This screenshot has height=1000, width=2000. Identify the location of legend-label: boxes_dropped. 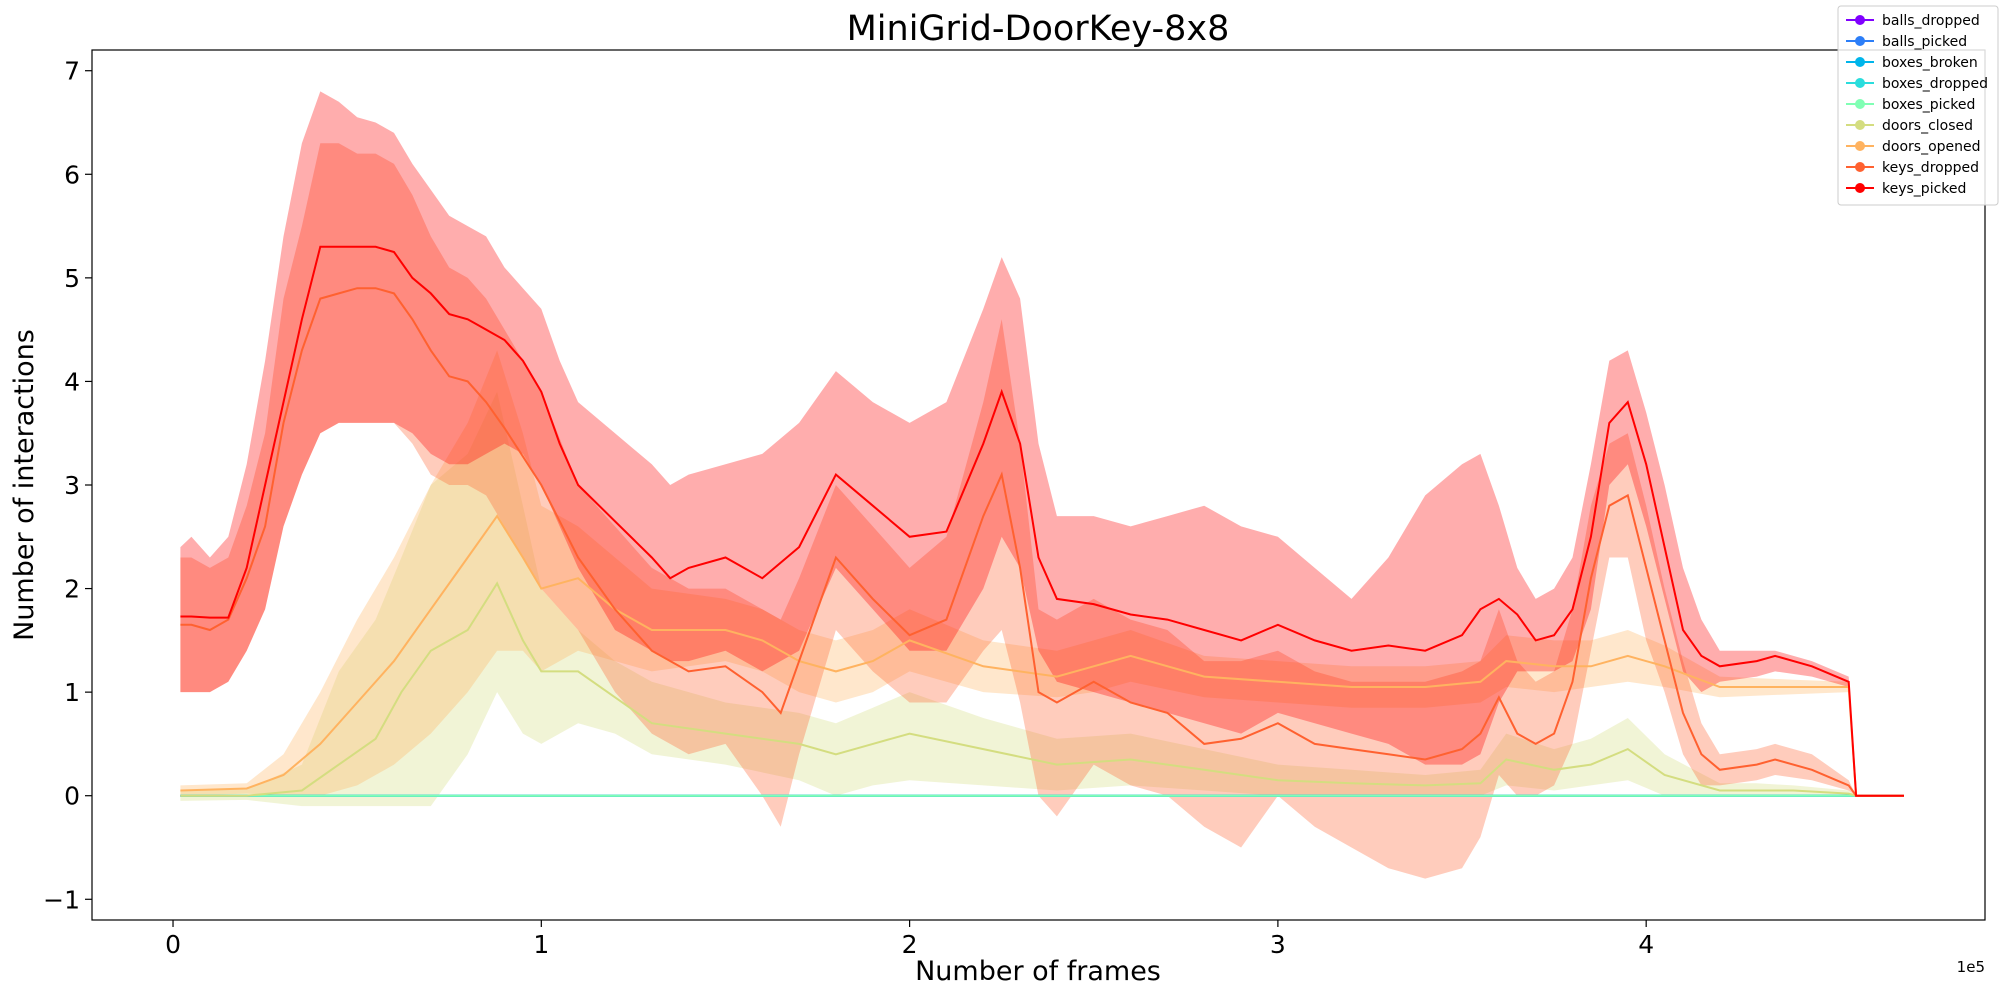
(1935, 84).